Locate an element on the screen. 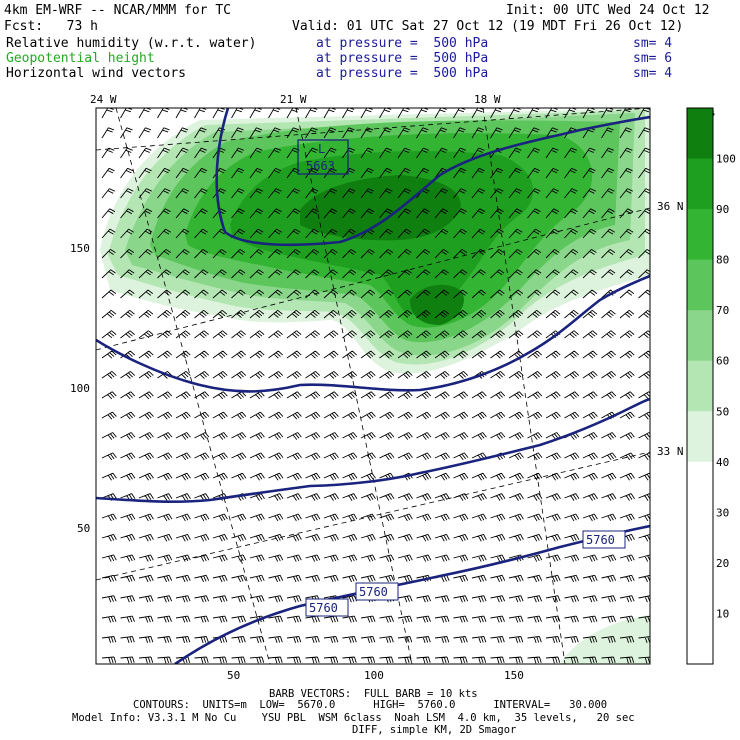 The image size is (740, 740). field-pressure-rh: at pressure = 500 hPa is located at coordinates (402, 43).